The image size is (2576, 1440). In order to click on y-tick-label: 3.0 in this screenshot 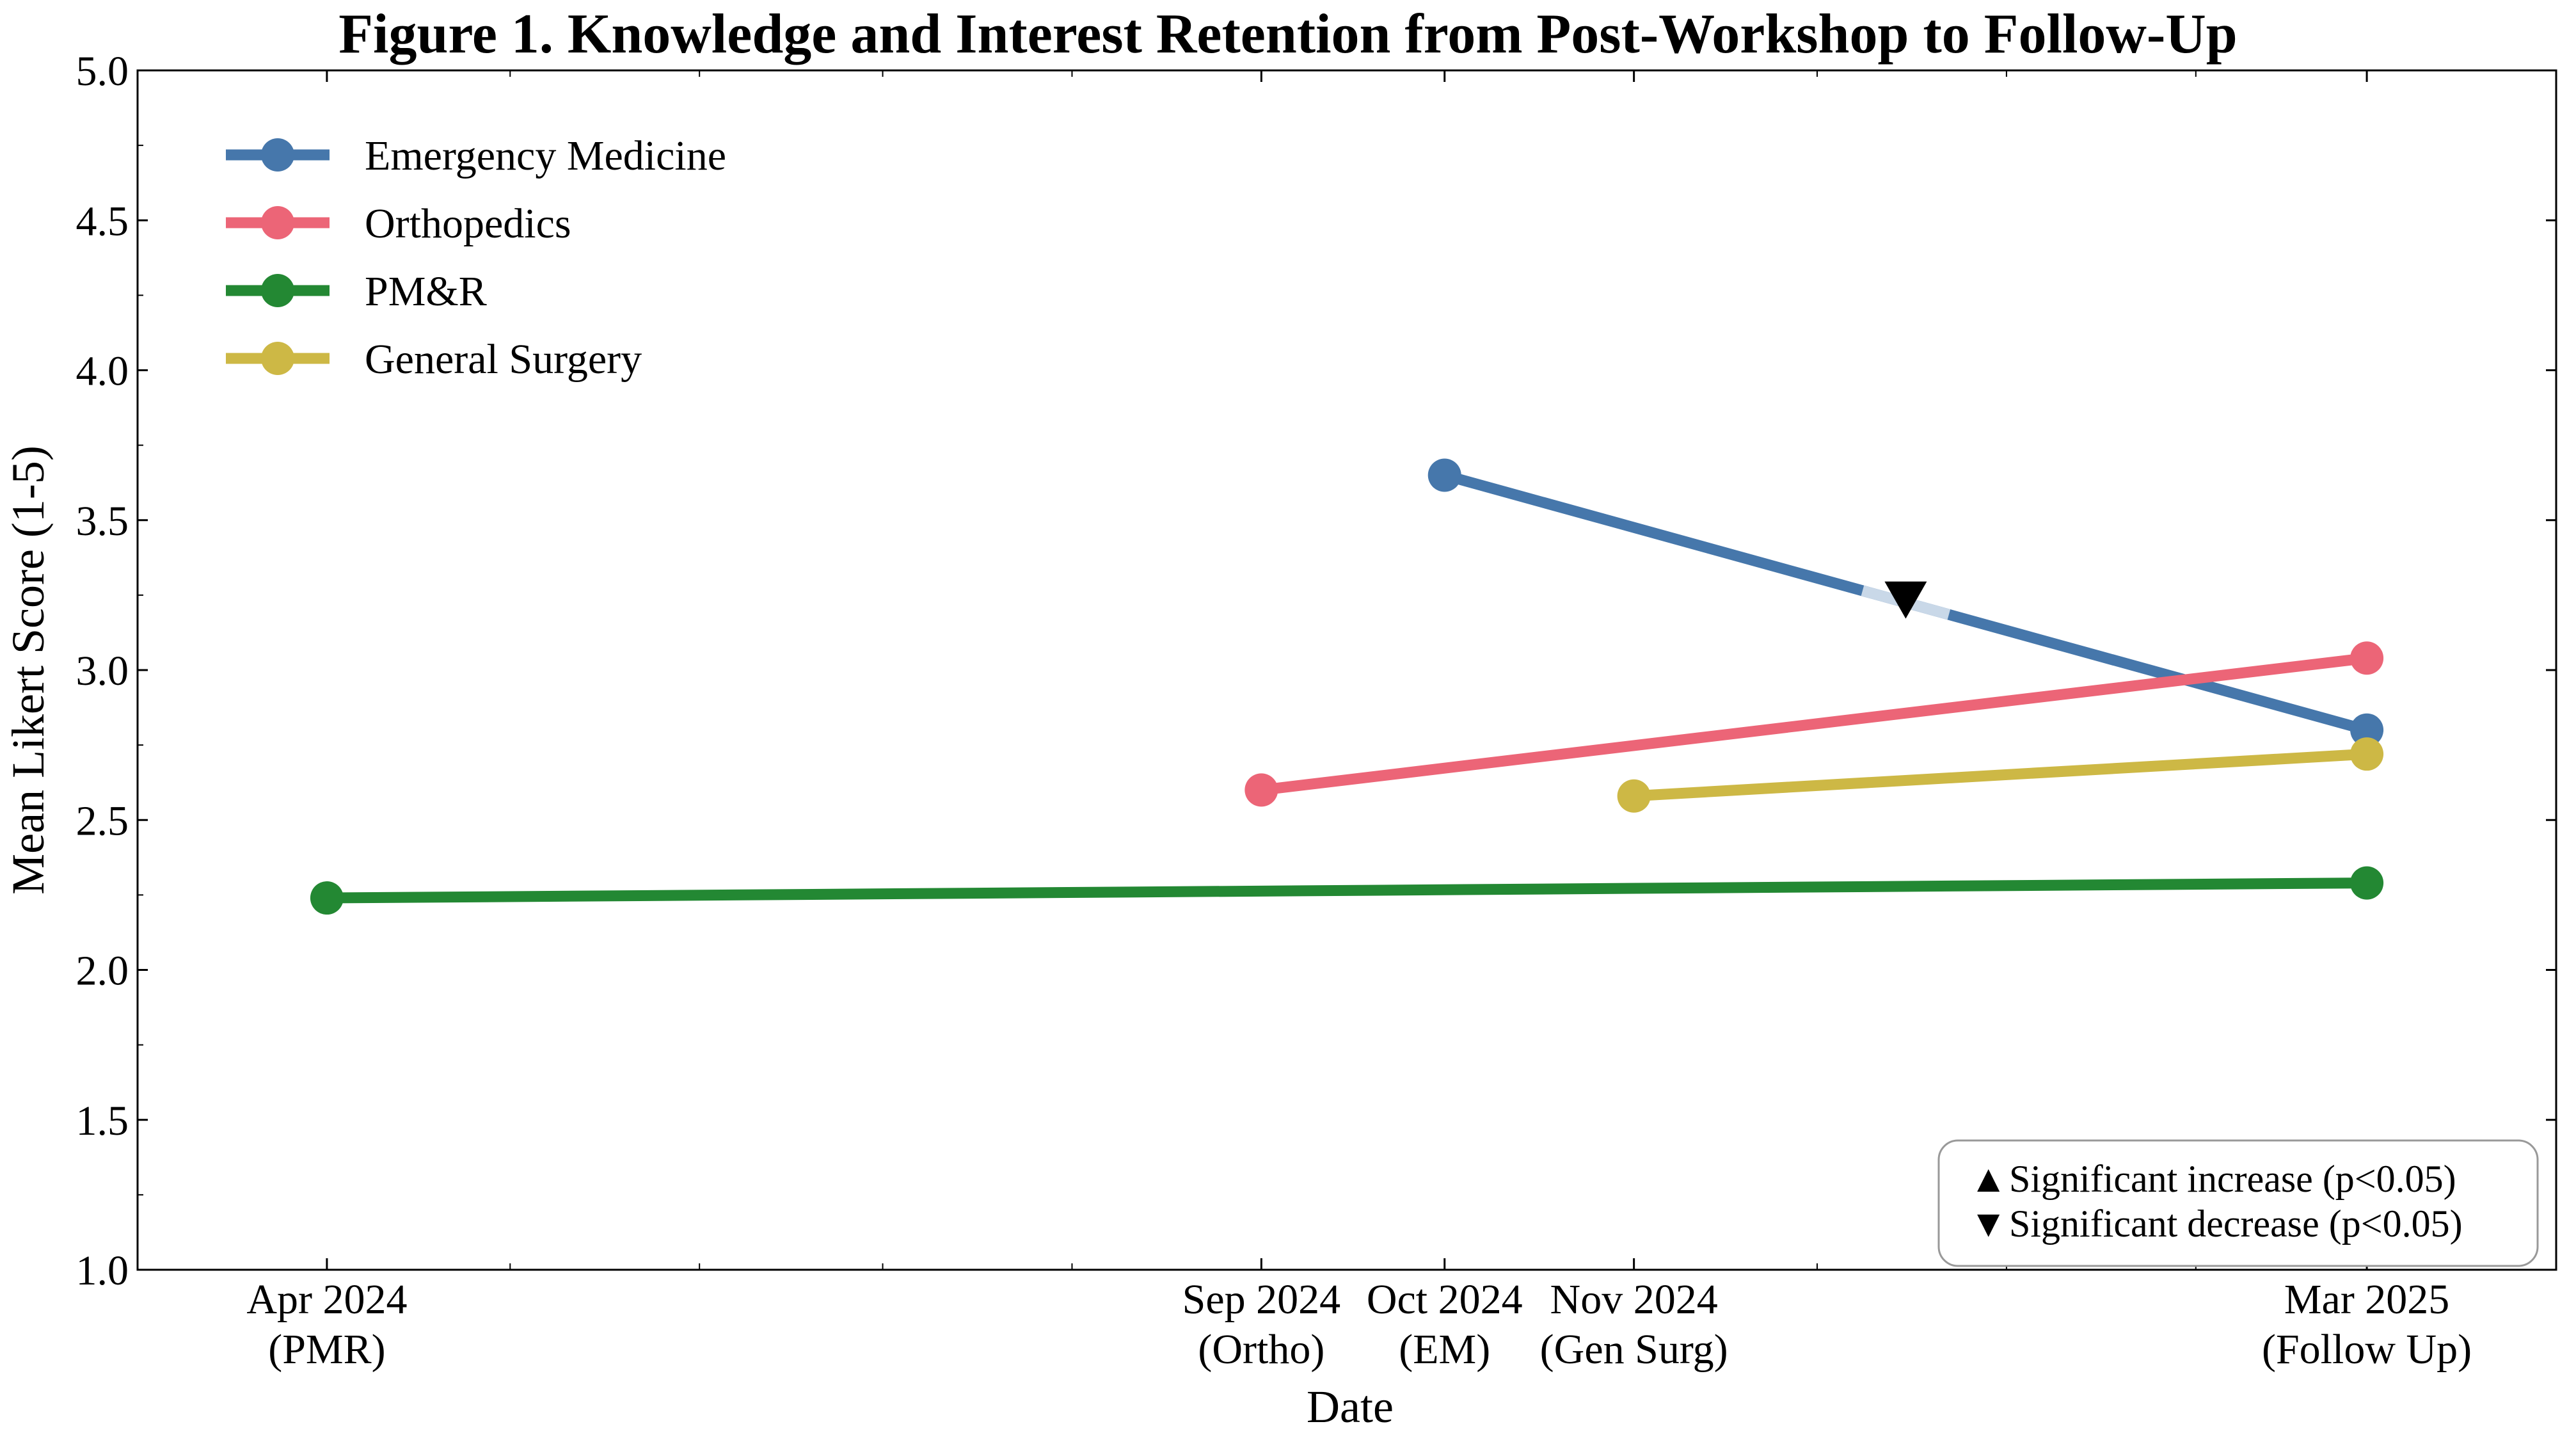, I will do `click(102, 671)`.